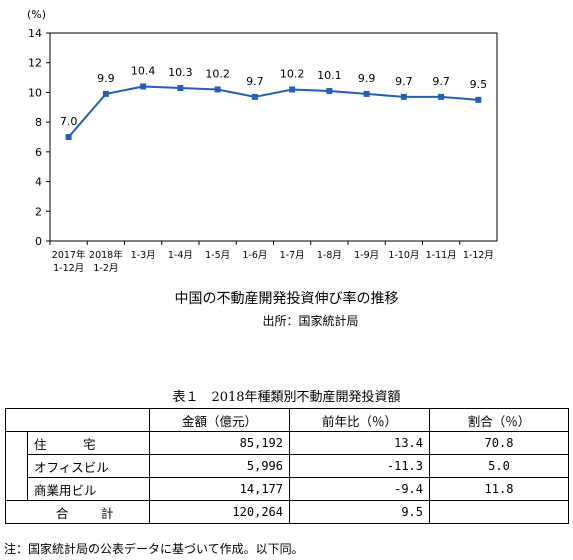 Image resolution: width=573 pixels, height=560 pixels. What do you see at coordinates (359, 489) in the screenshot?
I see `cell-yoy: -9.4` at bounding box center [359, 489].